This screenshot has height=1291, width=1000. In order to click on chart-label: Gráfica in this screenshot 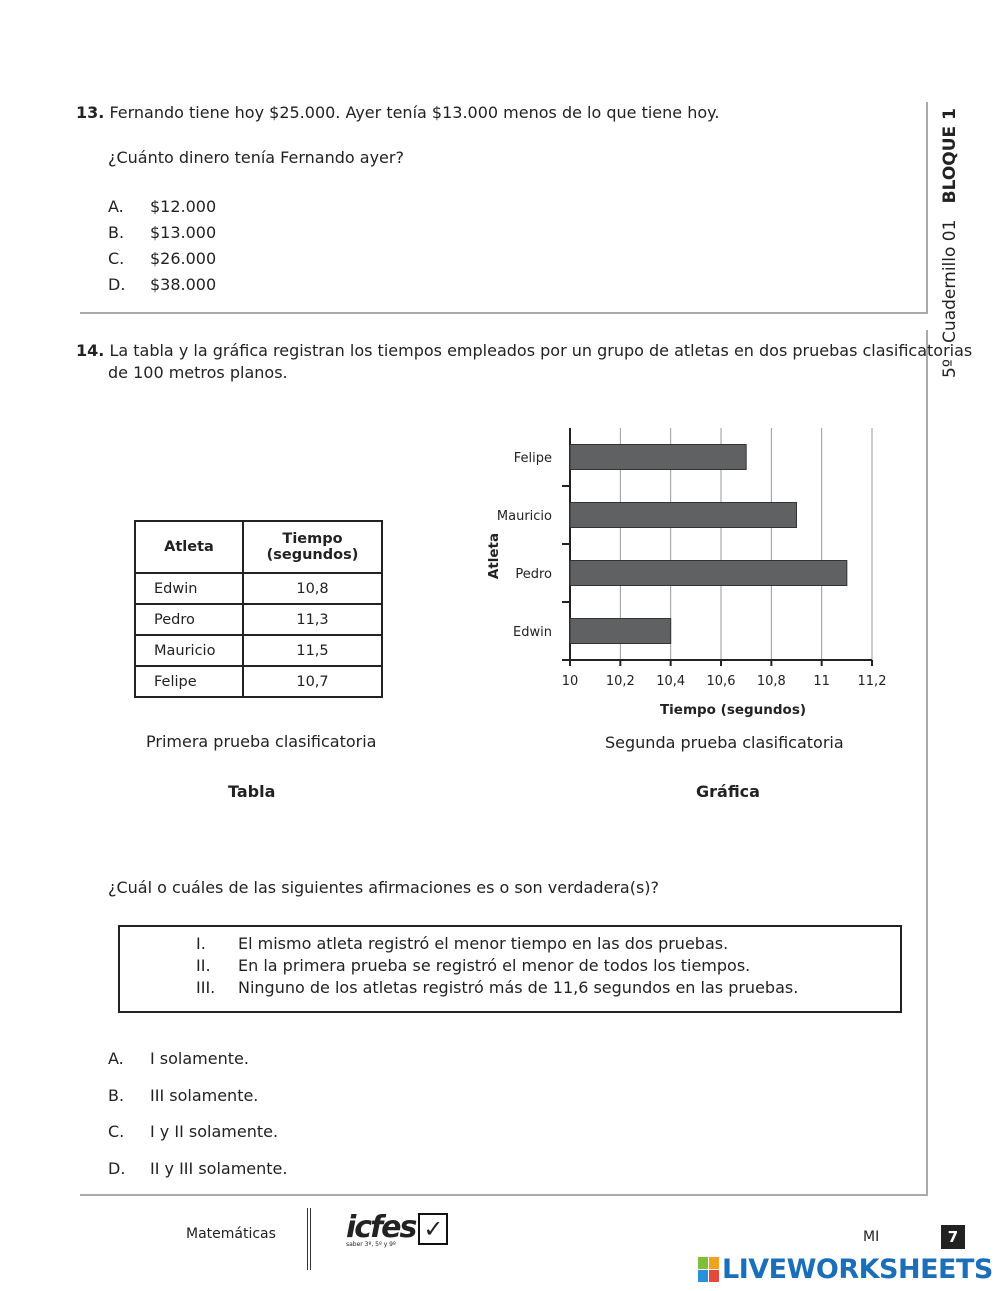, I will do `click(728, 791)`.